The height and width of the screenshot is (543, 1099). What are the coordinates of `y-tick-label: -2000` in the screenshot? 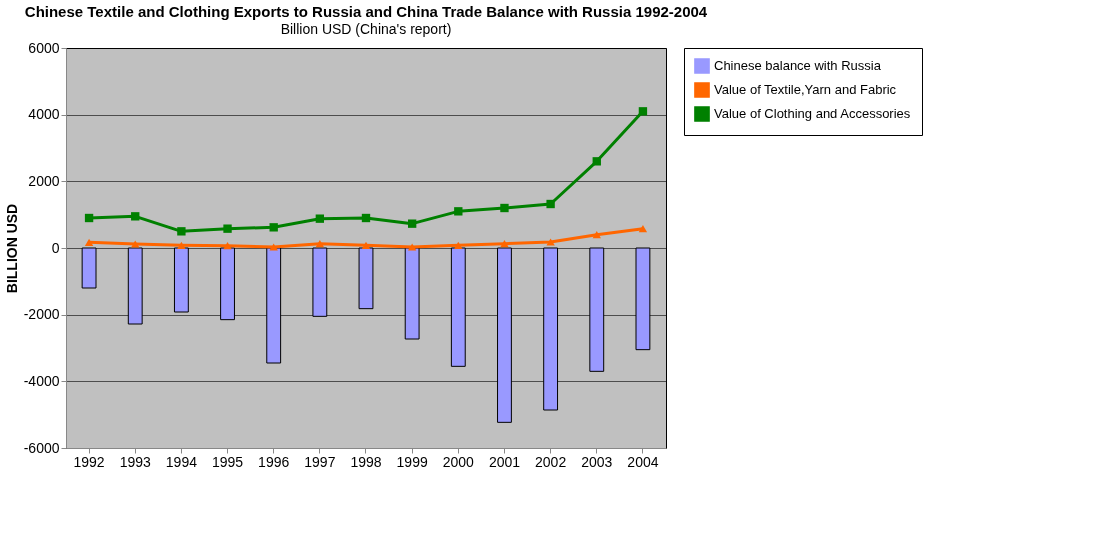 It's located at (41, 314).